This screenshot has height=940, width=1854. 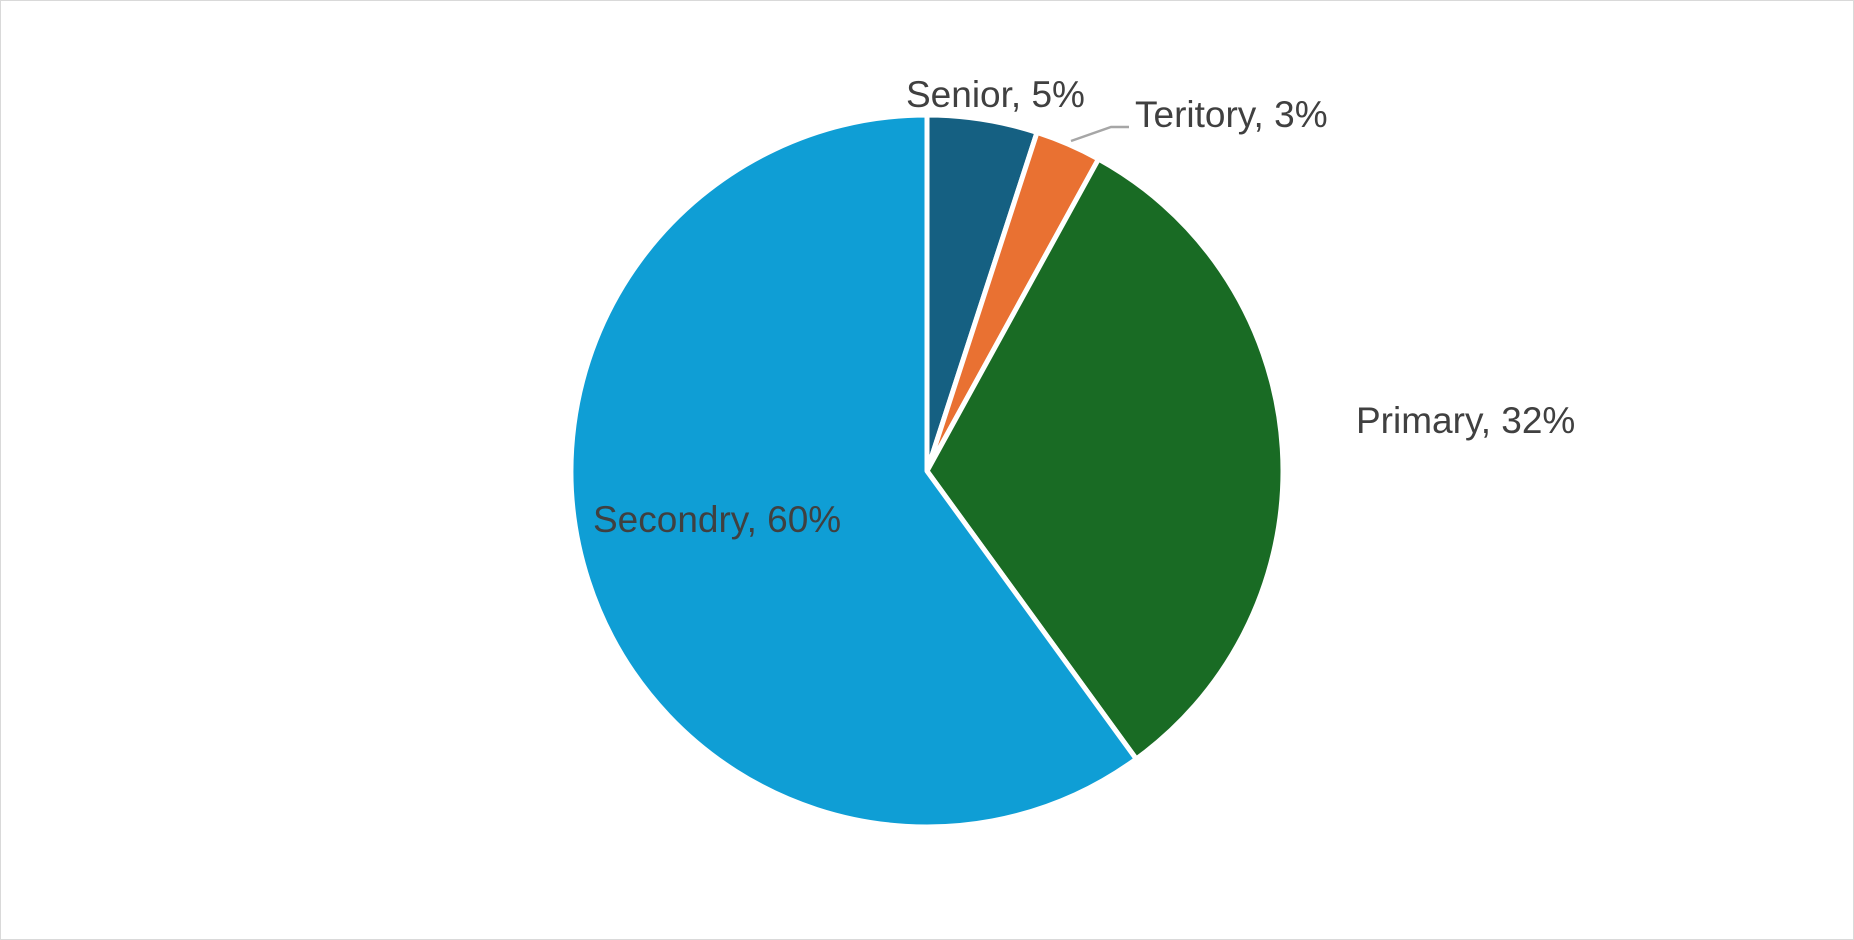 I want to click on data-label-primary: Primary, 32%, so click(x=1465, y=420).